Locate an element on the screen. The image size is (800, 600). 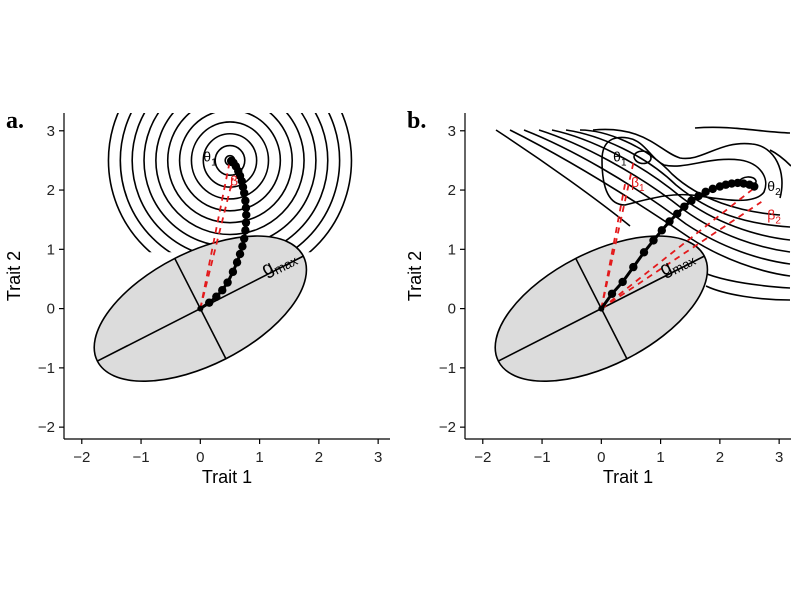
panel-b-beta2-main: β is located at coordinates (771, 215).